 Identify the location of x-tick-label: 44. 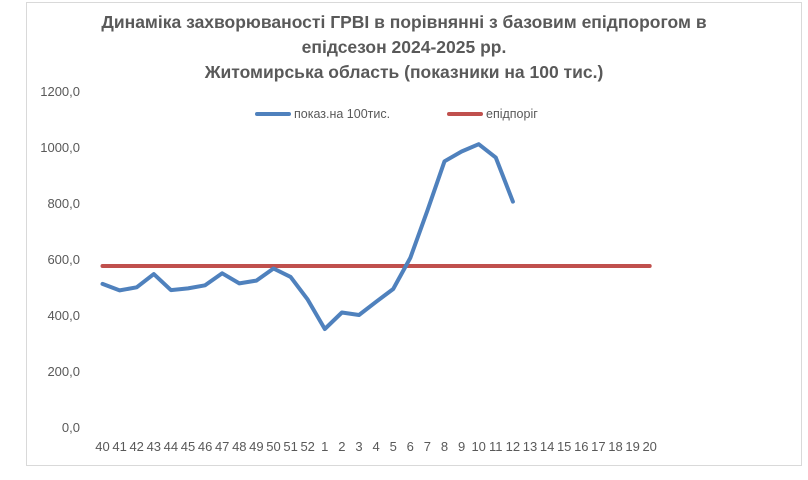
(171, 446).